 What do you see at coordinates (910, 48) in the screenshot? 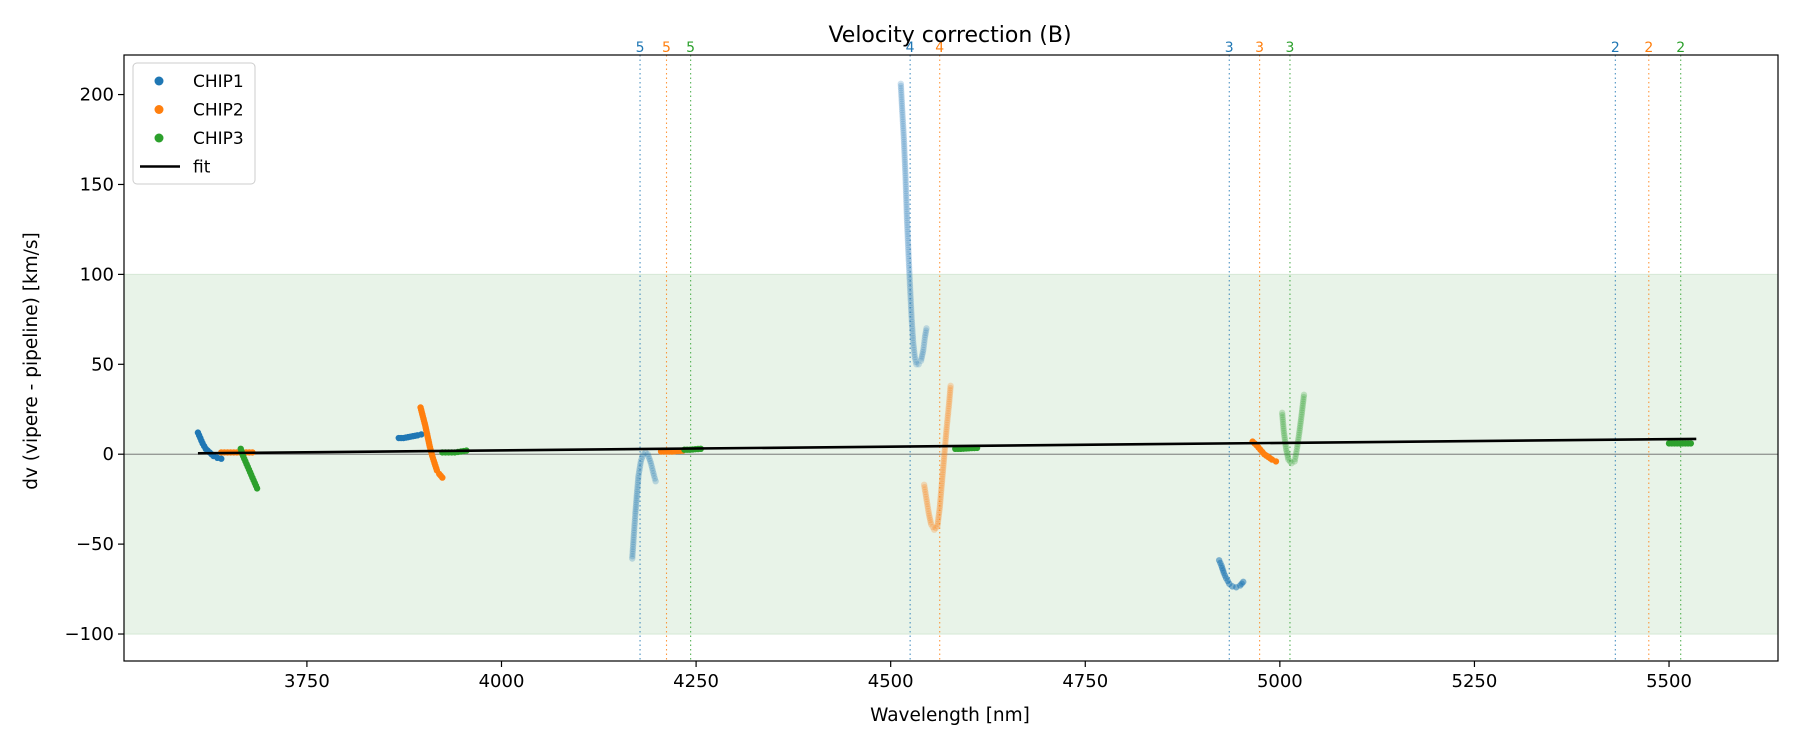
I see `order-label: 4` at bounding box center [910, 48].